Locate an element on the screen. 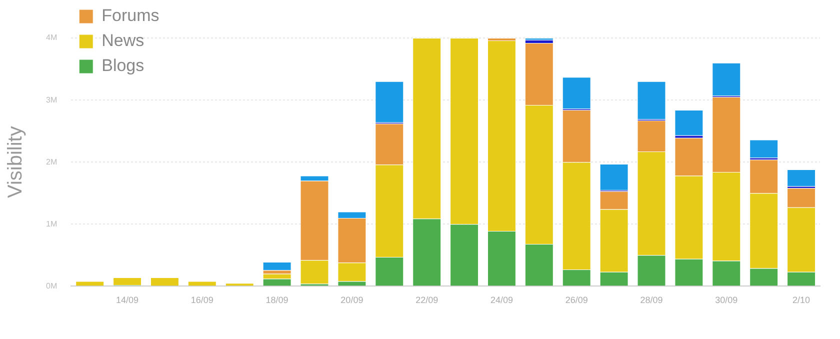 The width and height of the screenshot is (840, 339). x-tick-label: 24/09 is located at coordinates (501, 300).